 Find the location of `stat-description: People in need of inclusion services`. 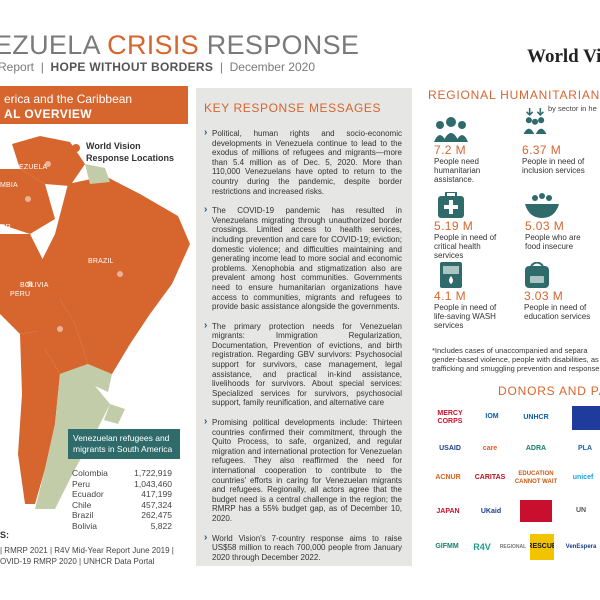

stat-description: People in need of inclusion services is located at coordinates (553, 166).